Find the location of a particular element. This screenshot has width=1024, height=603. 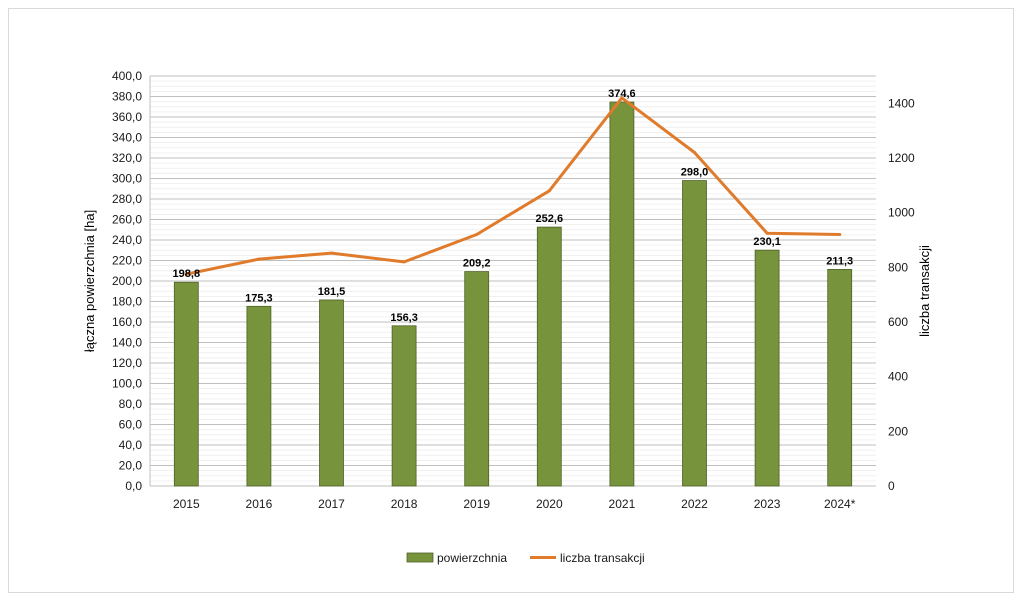

data-label-2019: 209,2 is located at coordinates (477, 264).